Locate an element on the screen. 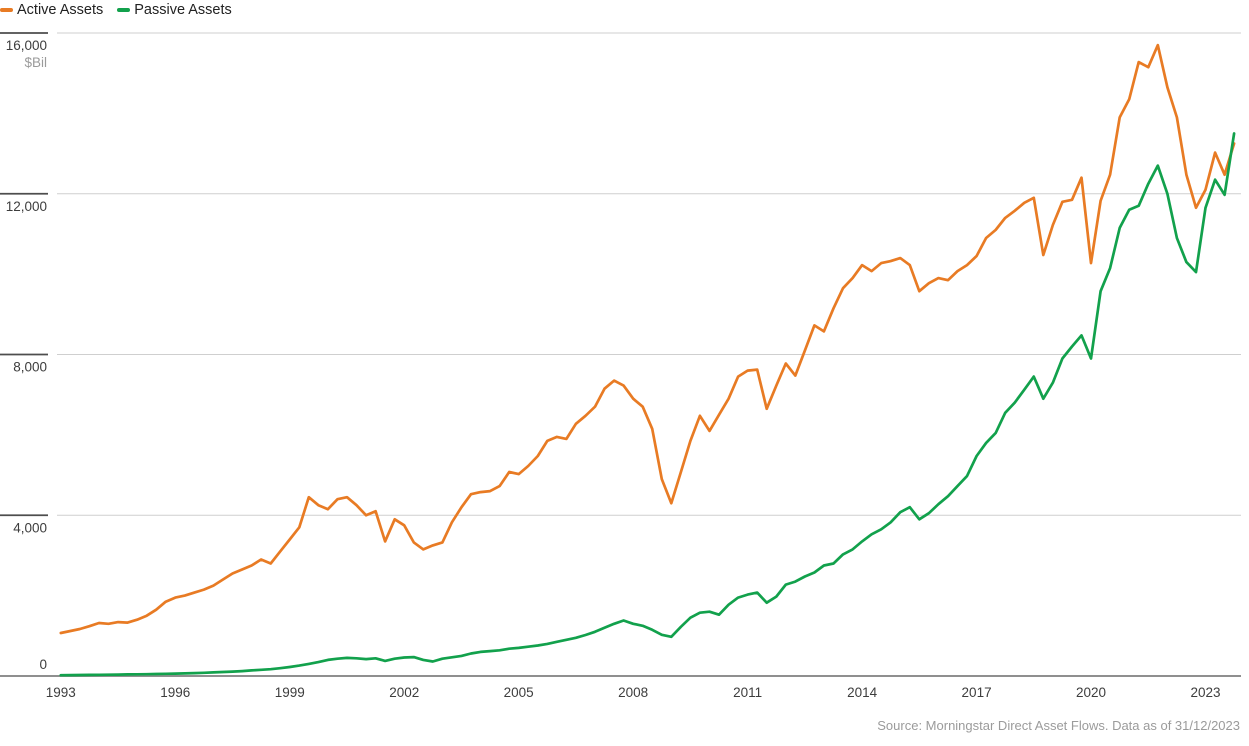 This screenshot has height=746, width=1249. y-tick-label: 16,000 is located at coordinates (26, 45).